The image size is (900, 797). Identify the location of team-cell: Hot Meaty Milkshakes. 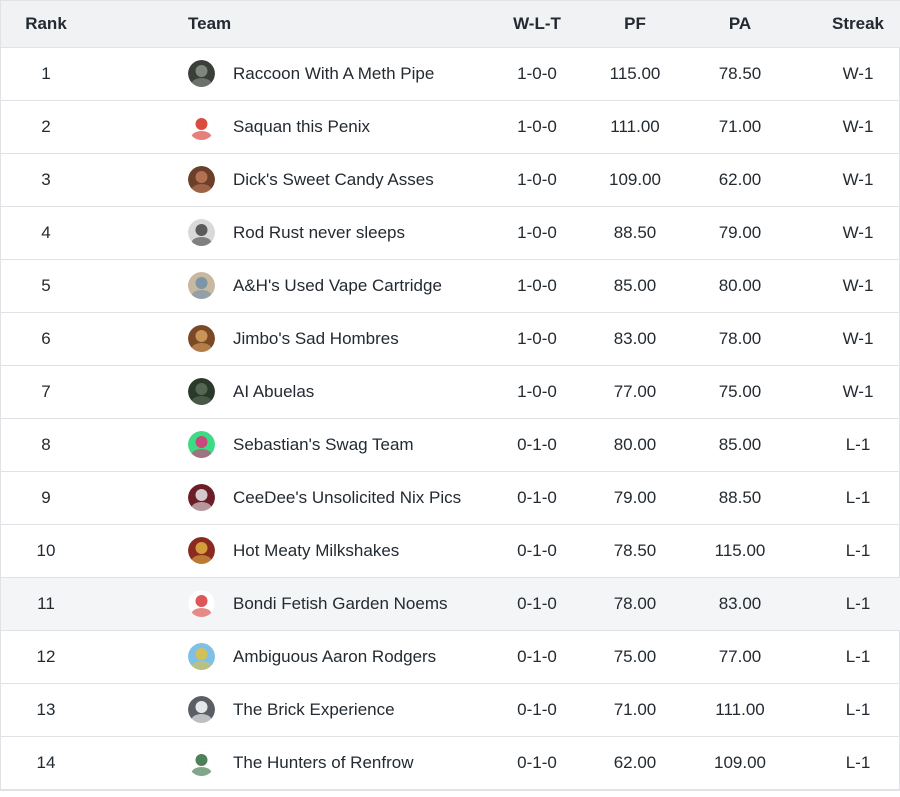
(280, 550).